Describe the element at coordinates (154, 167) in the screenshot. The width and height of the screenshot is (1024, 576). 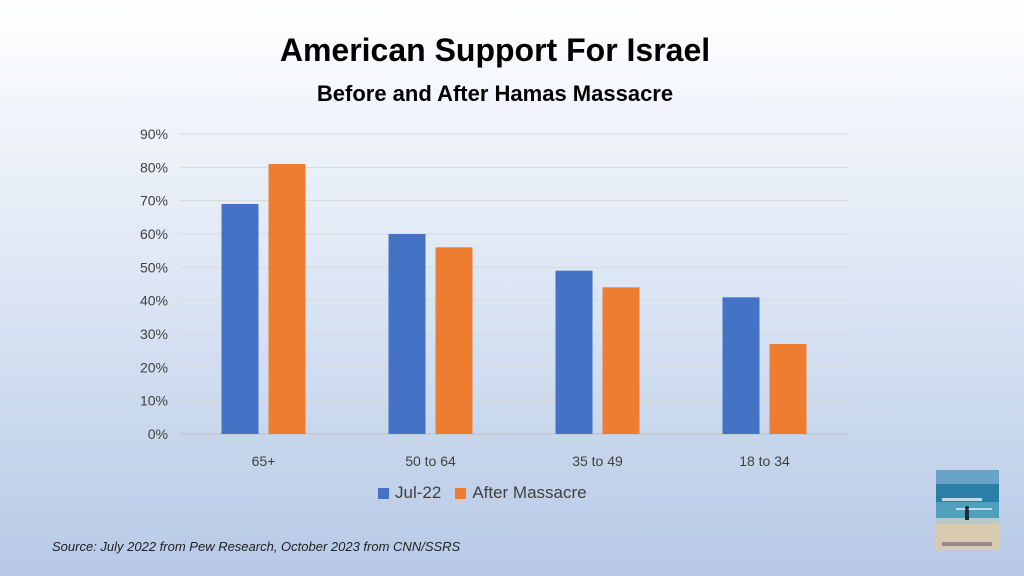
I see `y-tick-label: 80%` at that location.